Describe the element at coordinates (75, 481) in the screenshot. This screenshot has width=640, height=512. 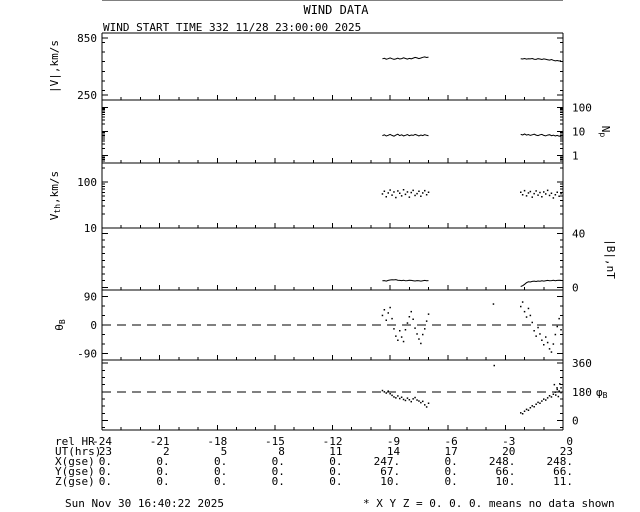
I see `ephemeris-row-label: Z(gse)` at that location.